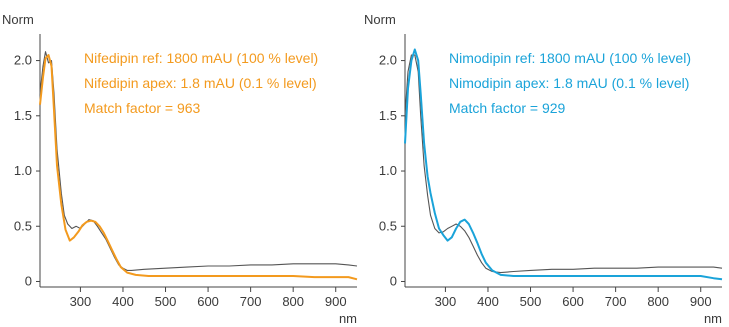 The image size is (729, 327). Describe the element at coordinates (507, 108) in the screenshot. I see `annotation-text: Match factor = 929` at that location.